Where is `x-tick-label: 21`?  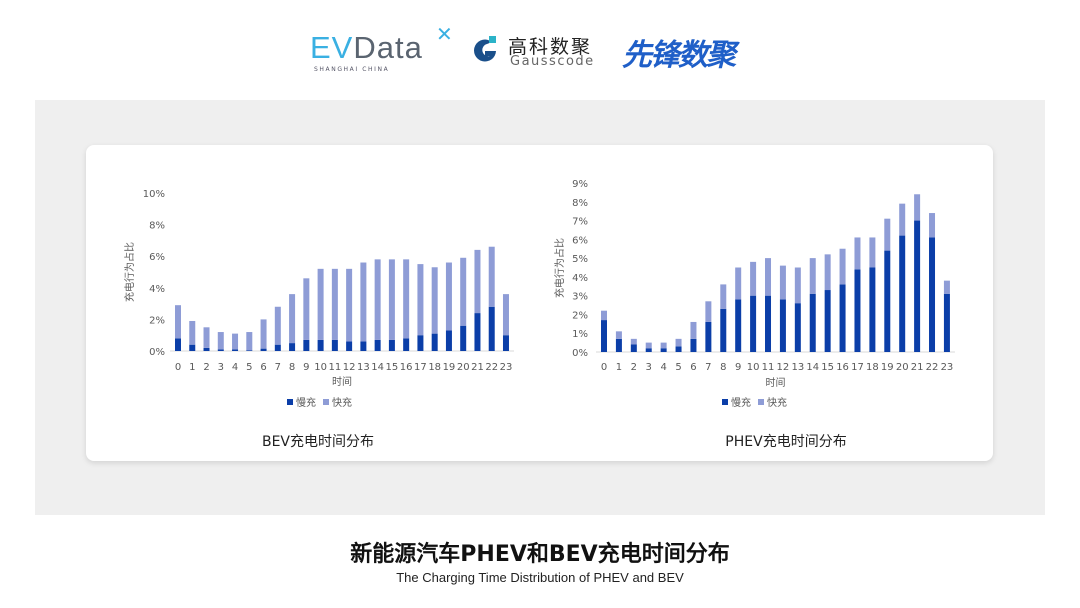
x-tick-label: 21 is located at coordinates (477, 367).